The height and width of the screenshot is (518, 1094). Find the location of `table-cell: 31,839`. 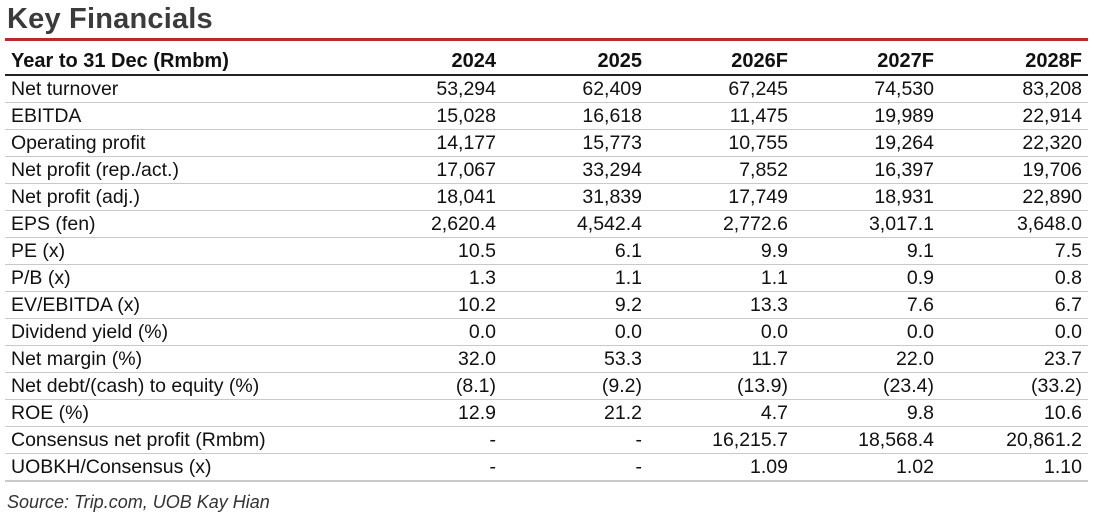

table-cell: 31,839 is located at coordinates (575, 197).